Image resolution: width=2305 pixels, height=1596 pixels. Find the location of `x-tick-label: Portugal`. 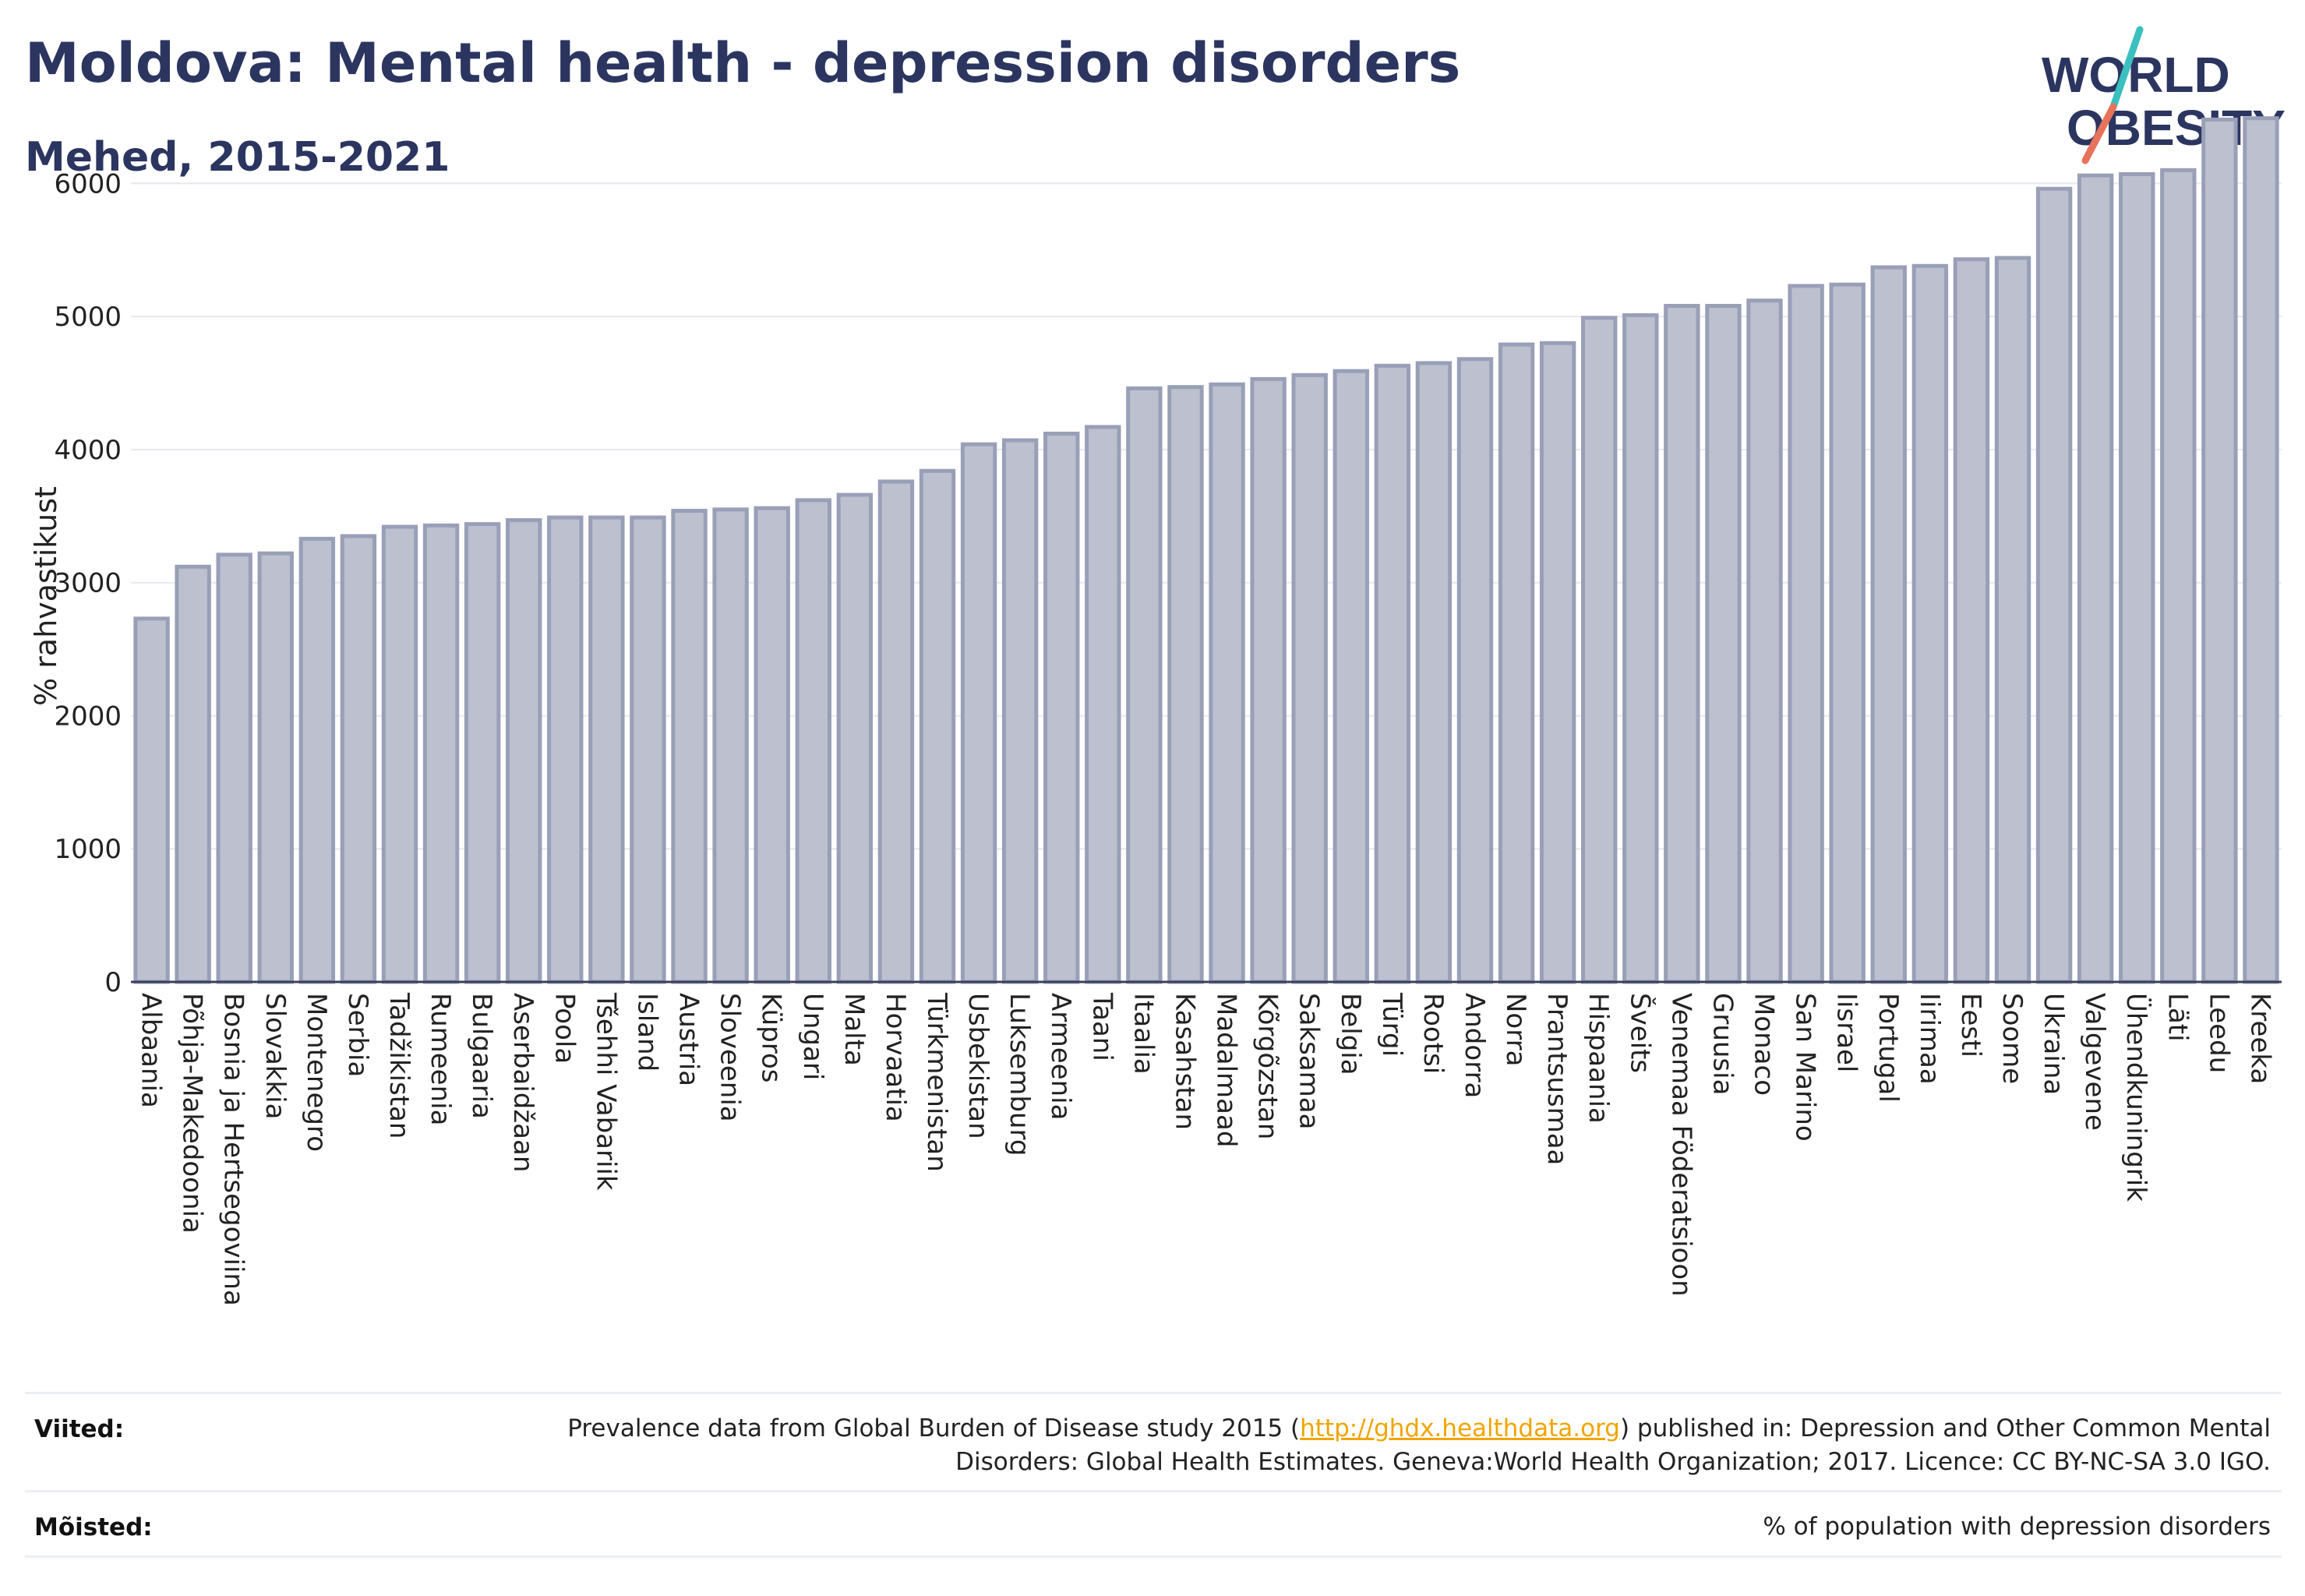

x-tick-label: Portugal is located at coordinates (1888, 1048).